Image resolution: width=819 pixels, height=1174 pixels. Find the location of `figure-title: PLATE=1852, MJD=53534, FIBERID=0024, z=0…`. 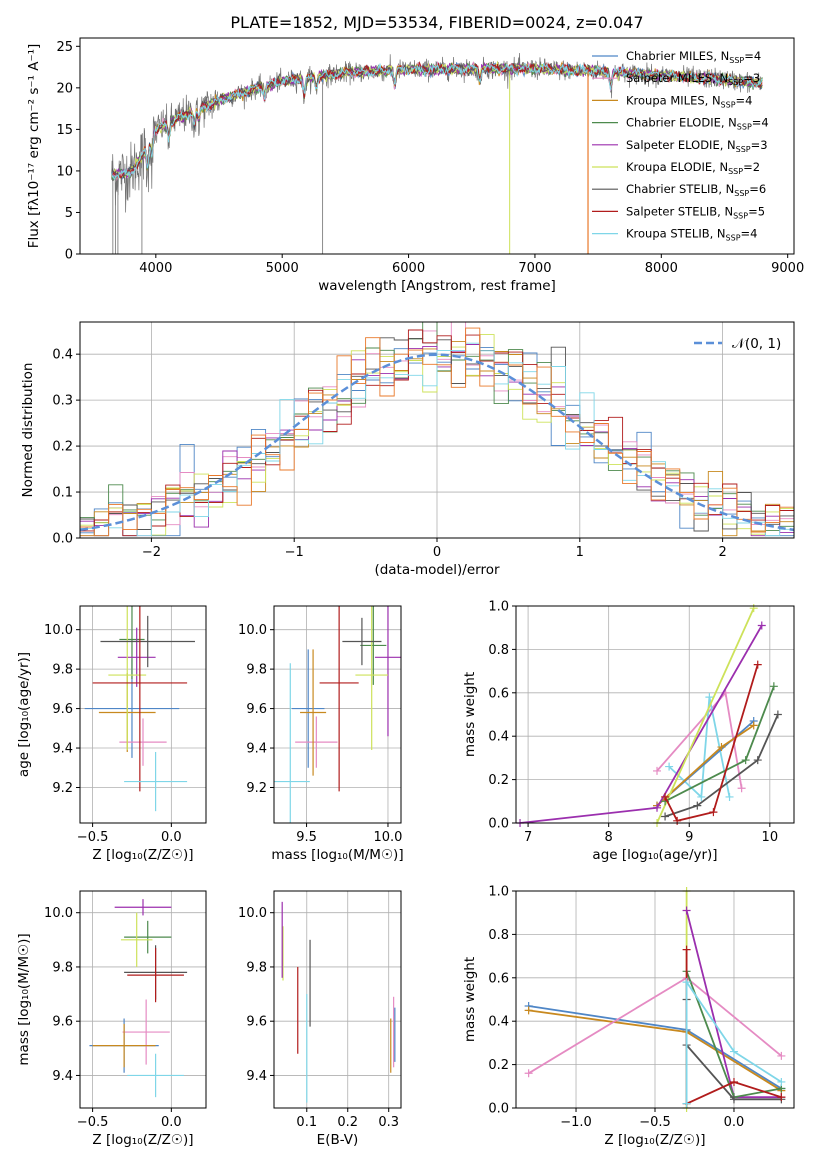

figure-title: PLATE=1852, MJD=53534, FIBERID=0024, z=0… is located at coordinates (436, 22).